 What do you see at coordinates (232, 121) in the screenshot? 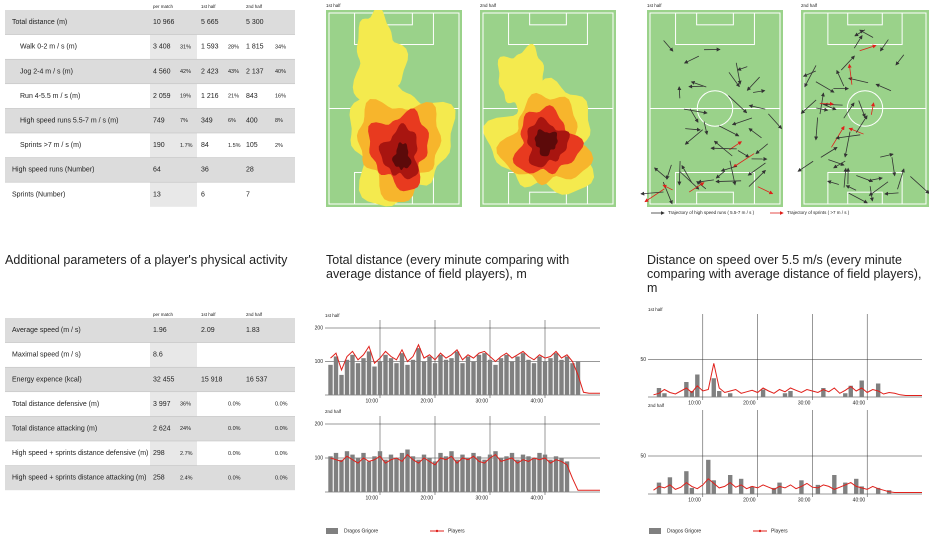
I see `cell-value: 6%` at bounding box center [232, 121].